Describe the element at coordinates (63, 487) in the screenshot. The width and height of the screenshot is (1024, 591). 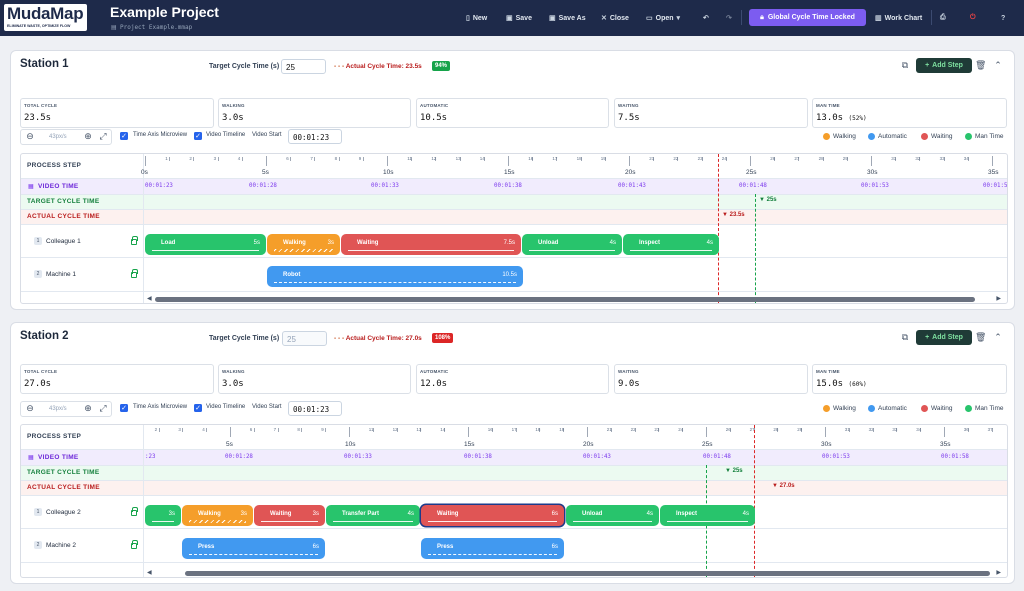
I see `actual-cycle-row-label: ACTUAL CYCLE TIME` at that location.